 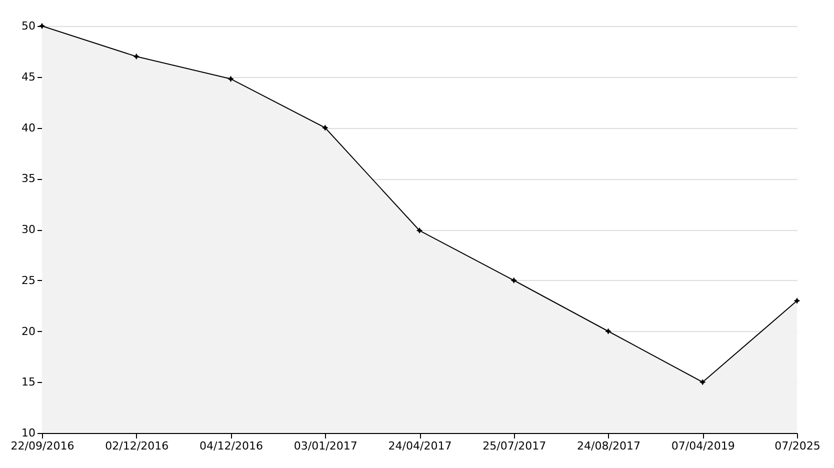 I want to click on x-tick-label: 22/09/2016, so click(x=42, y=446).